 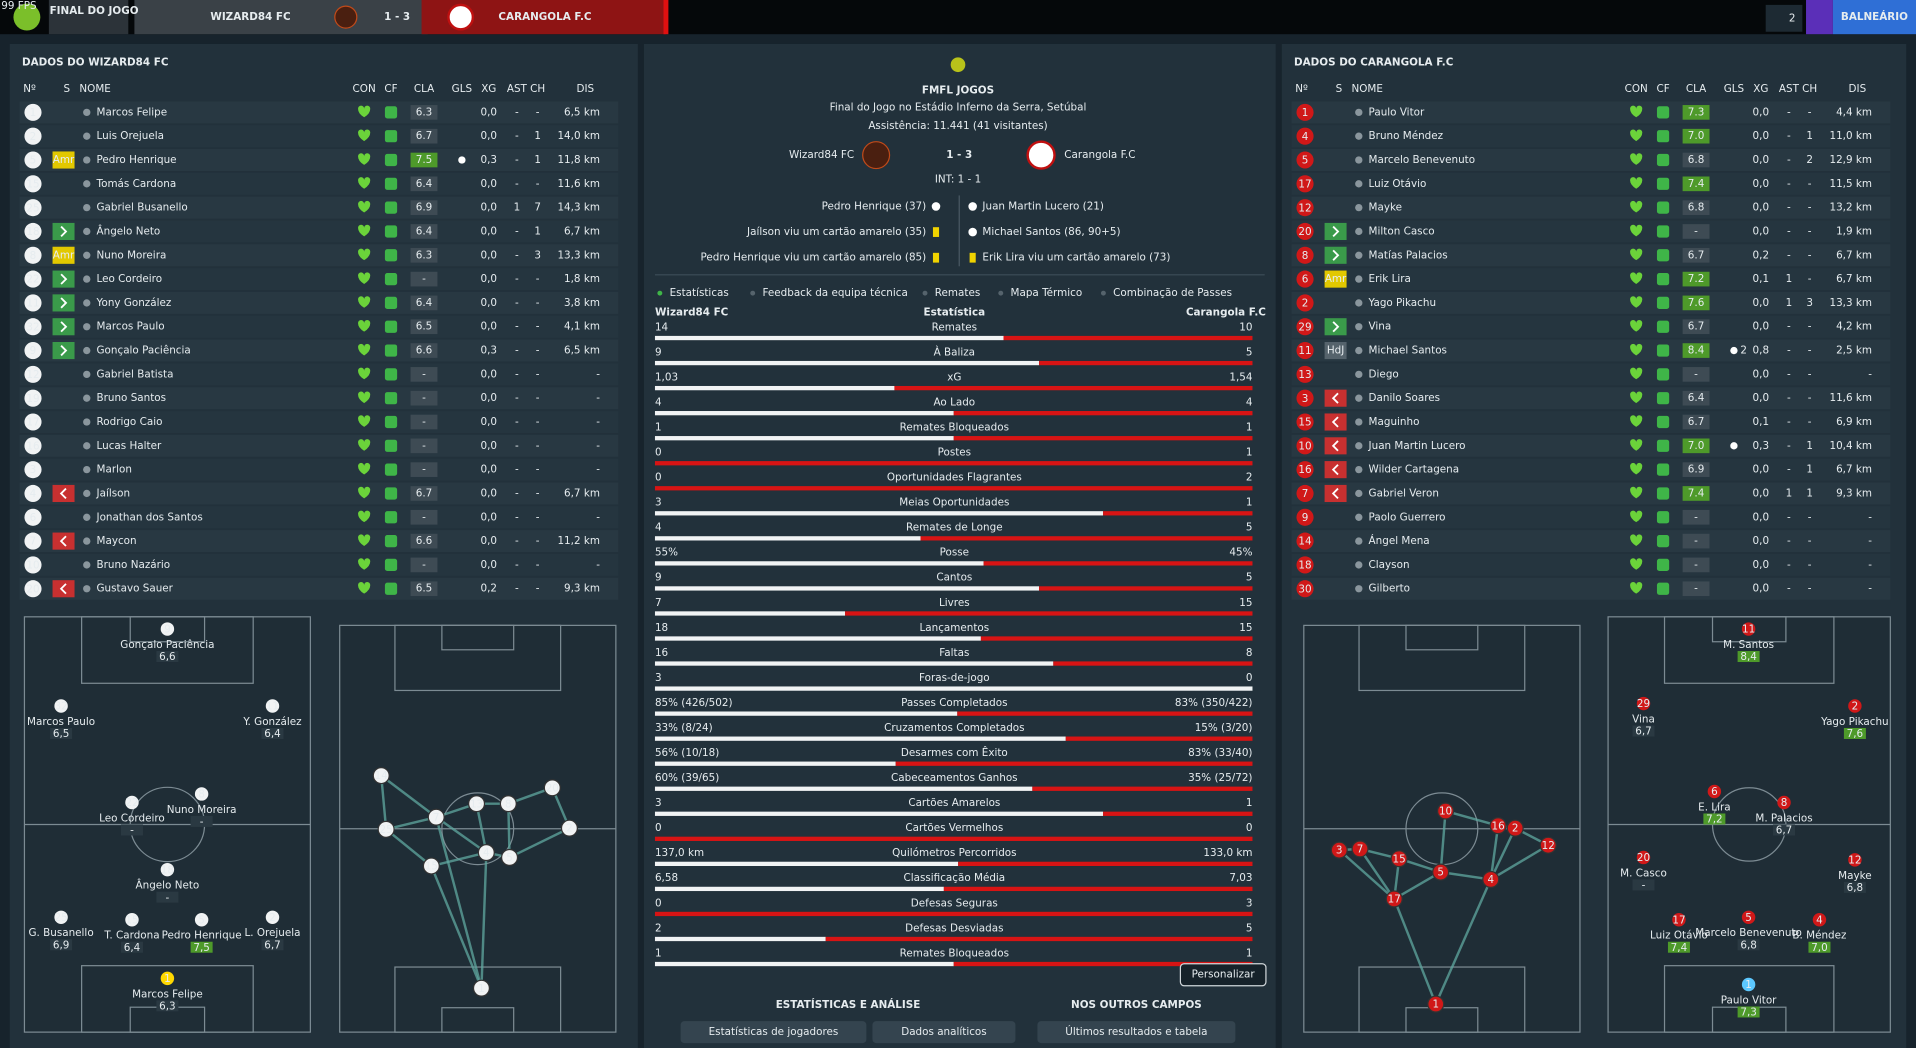 I want to click on tab: Mapa Térmico, so click(x=1047, y=293).